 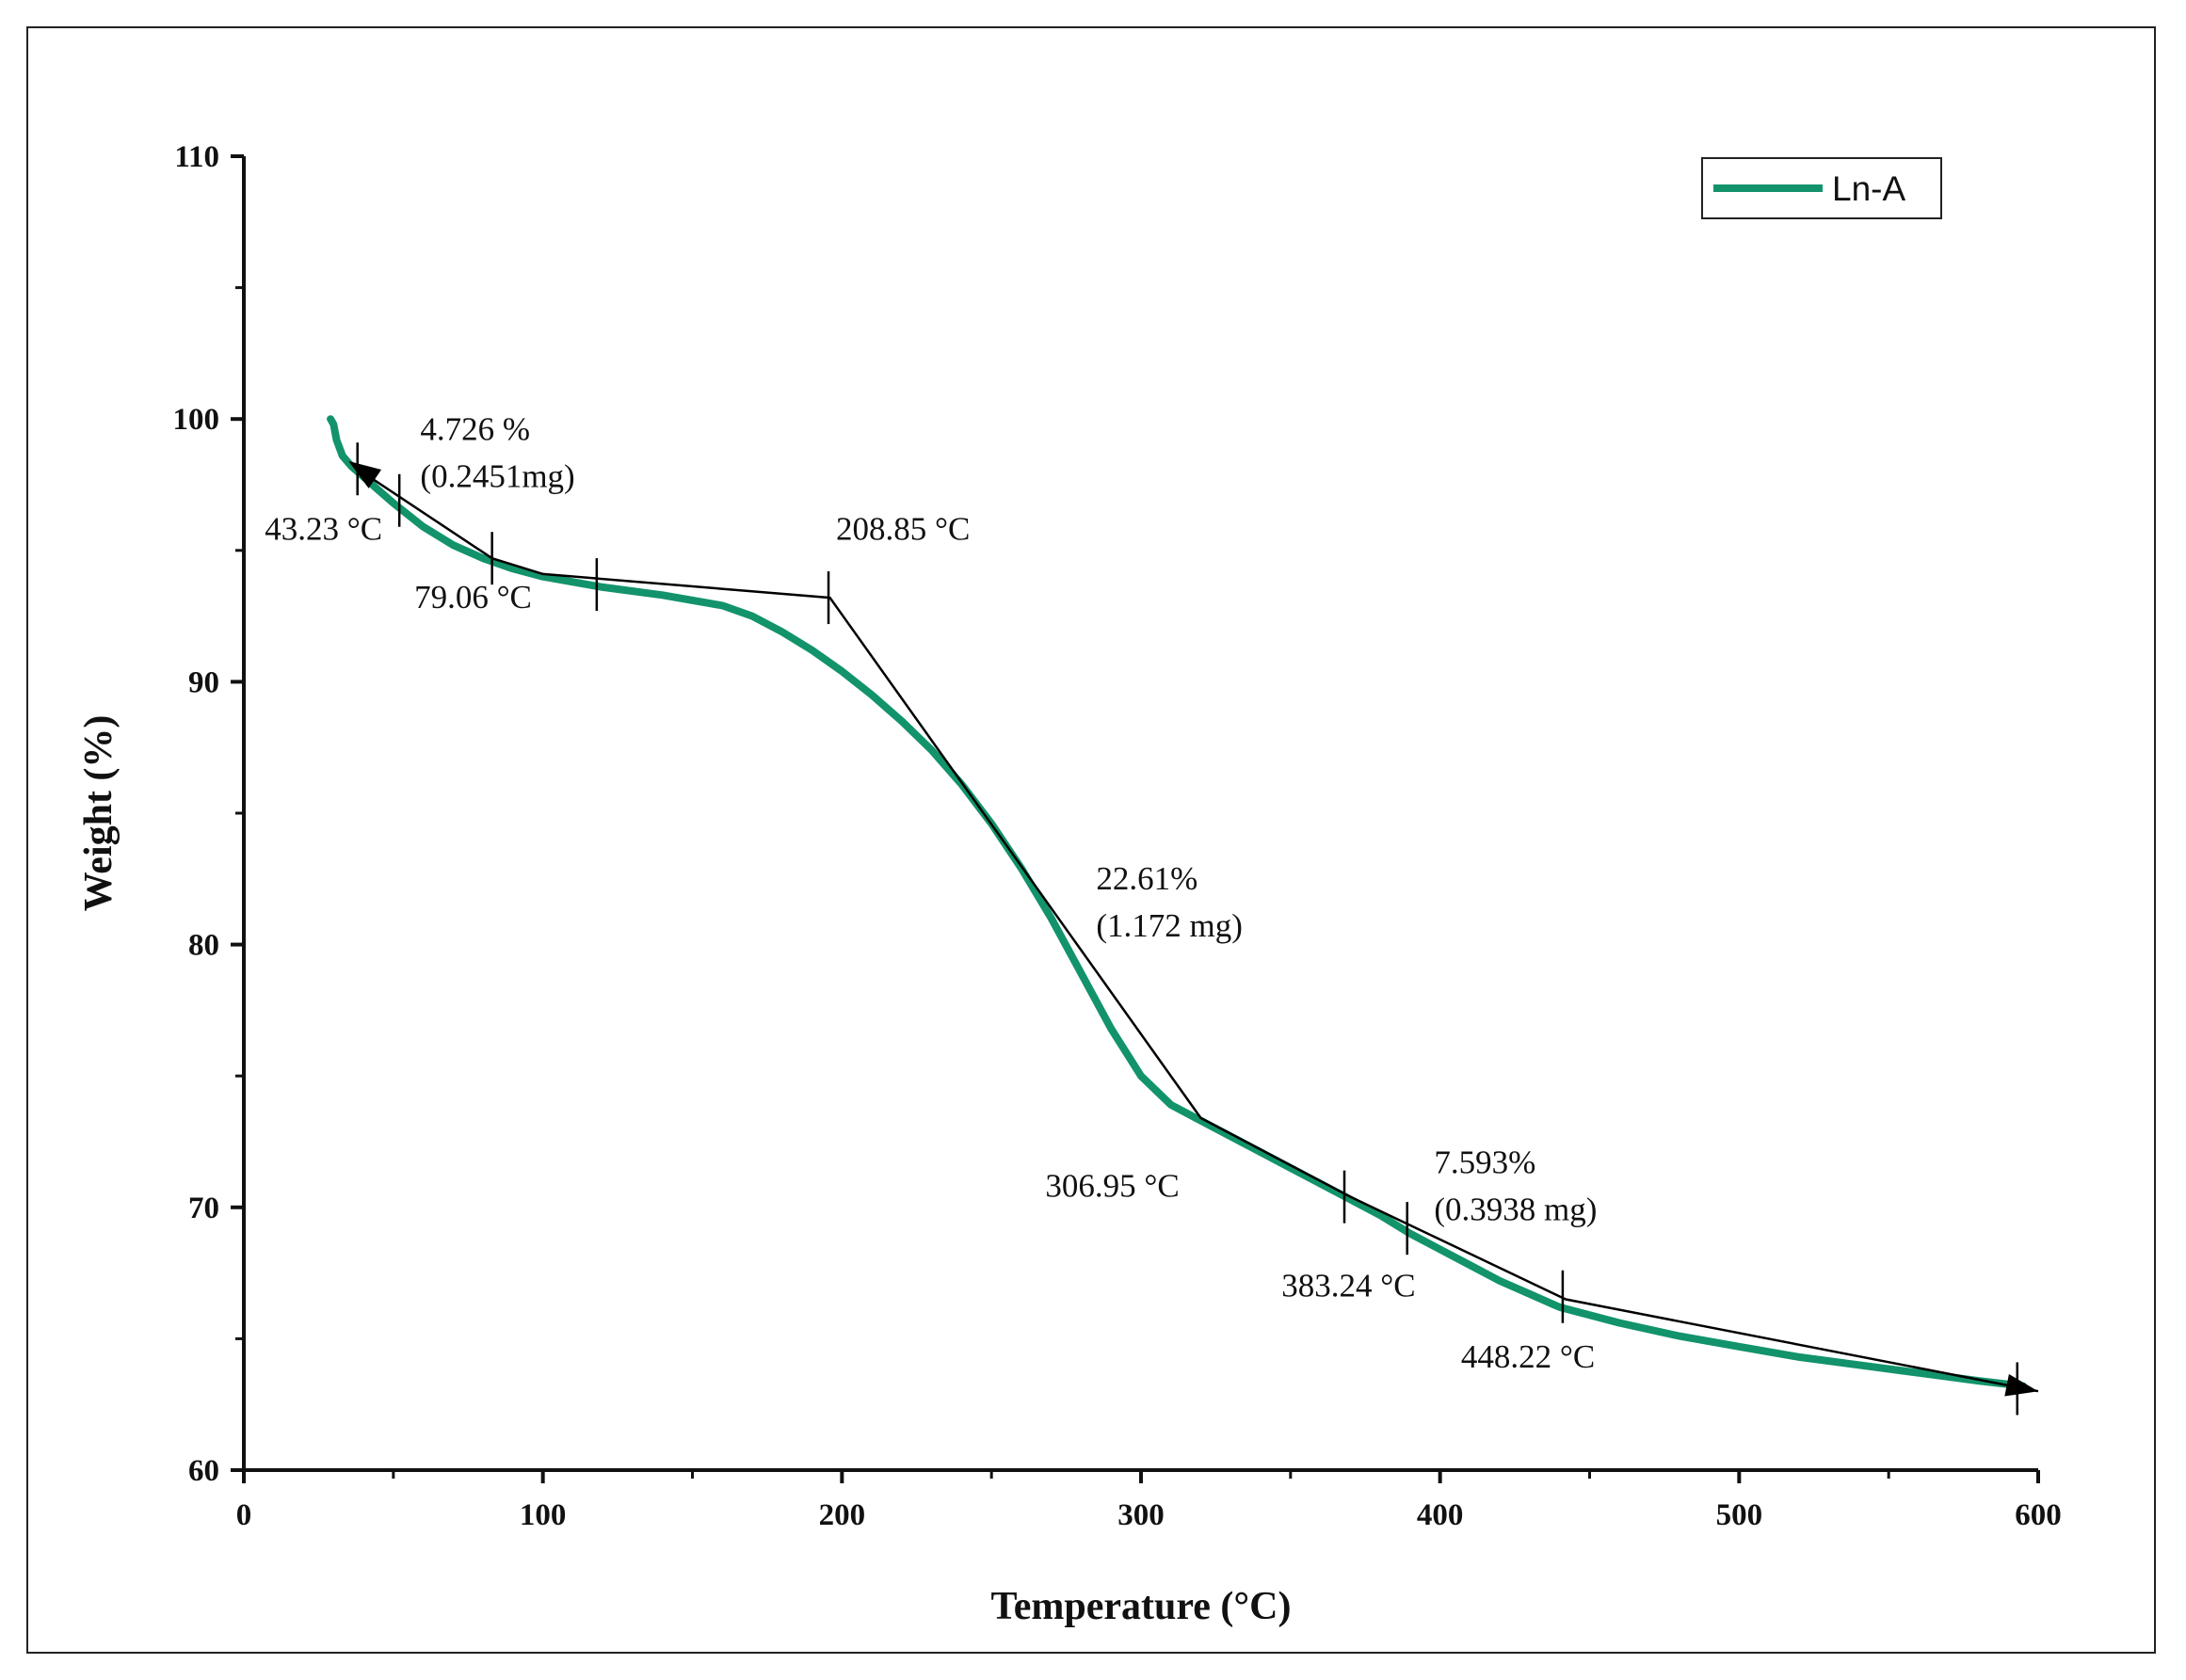 I want to click on annotation-step3-loss: 7.593% (0.3938 mg), so click(x=1516, y=1186).